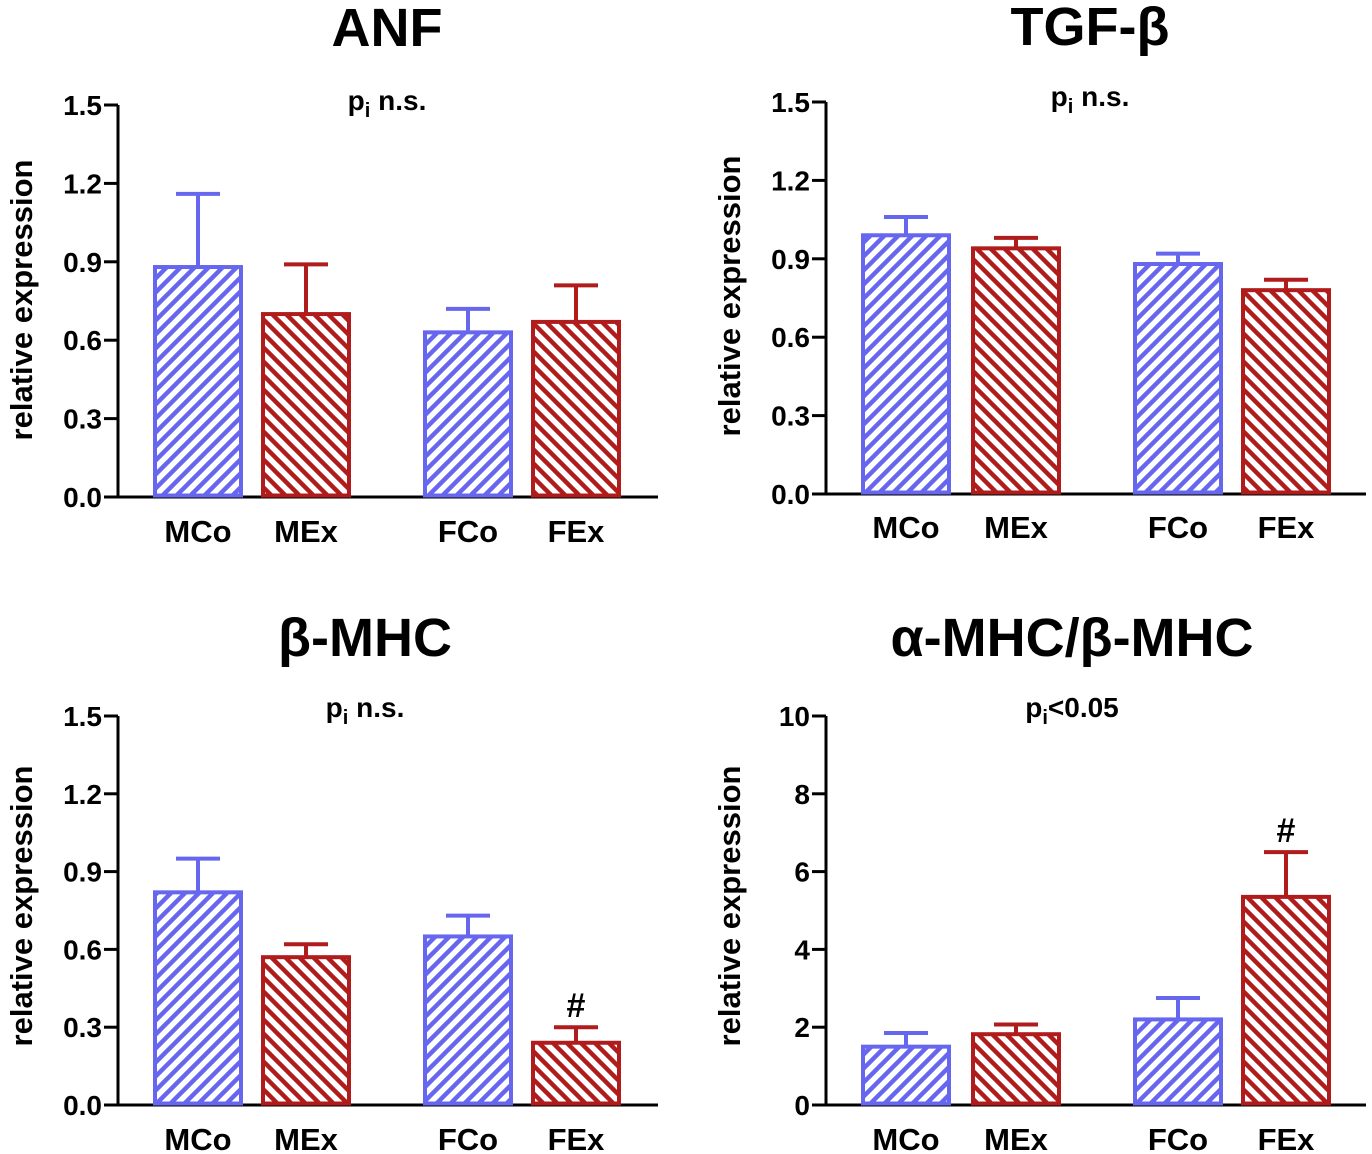 This screenshot has width=1372, height=1154. What do you see at coordinates (802, 1105) in the screenshot?
I see `y-tick-label: 0` at bounding box center [802, 1105].